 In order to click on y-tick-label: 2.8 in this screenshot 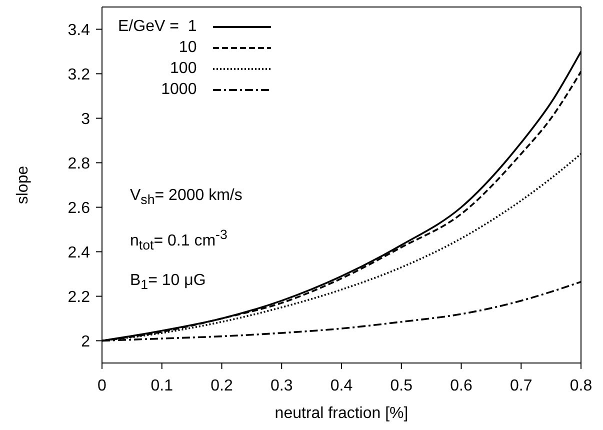, I will do `click(79, 163)`.